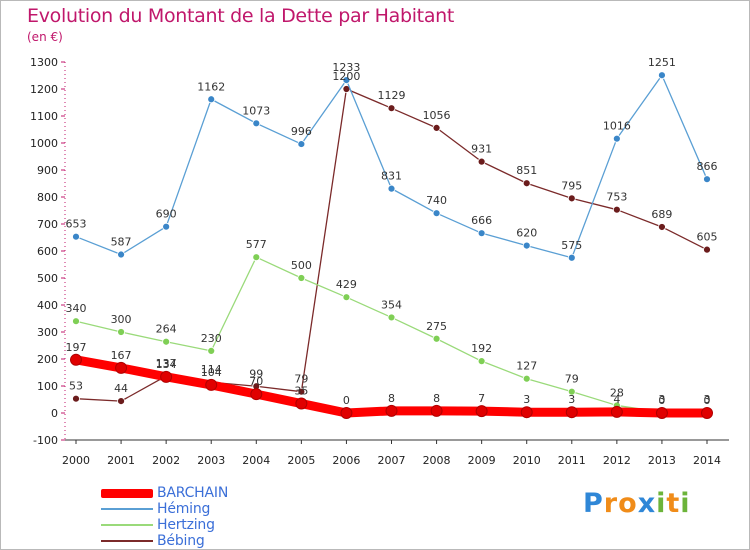 The height and width of the screenshot is (550, 750). I want to click on point-heming-2010, so click(526, 245).